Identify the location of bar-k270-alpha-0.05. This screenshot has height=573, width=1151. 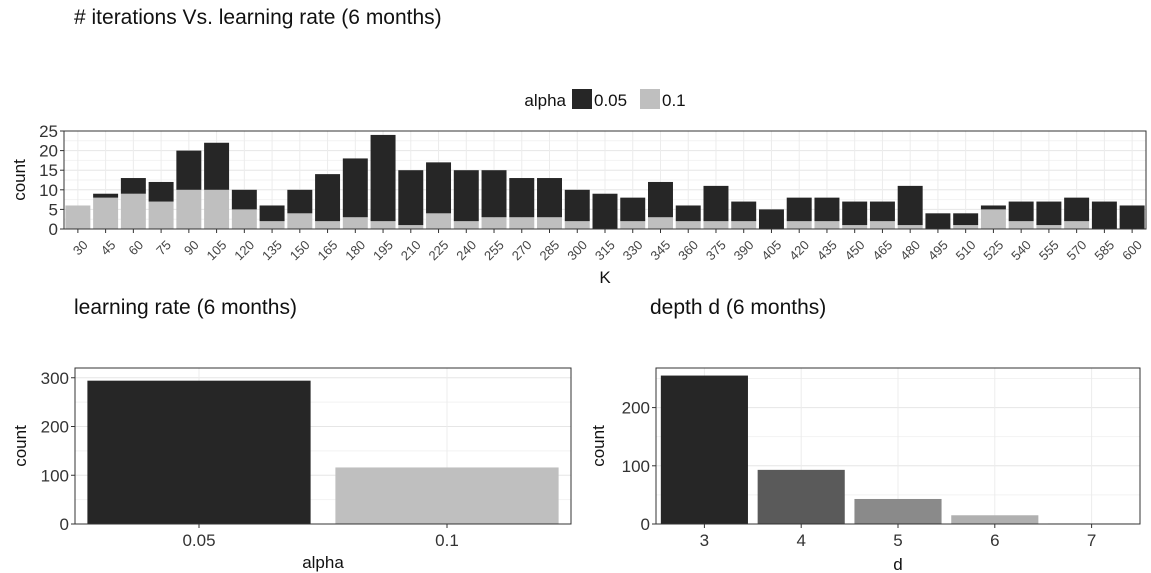
(522, 198).